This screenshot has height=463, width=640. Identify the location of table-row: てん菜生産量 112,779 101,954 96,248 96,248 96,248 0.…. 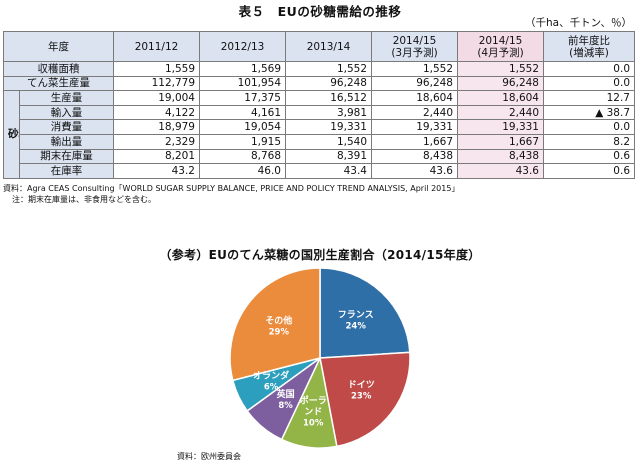
(319, 83).